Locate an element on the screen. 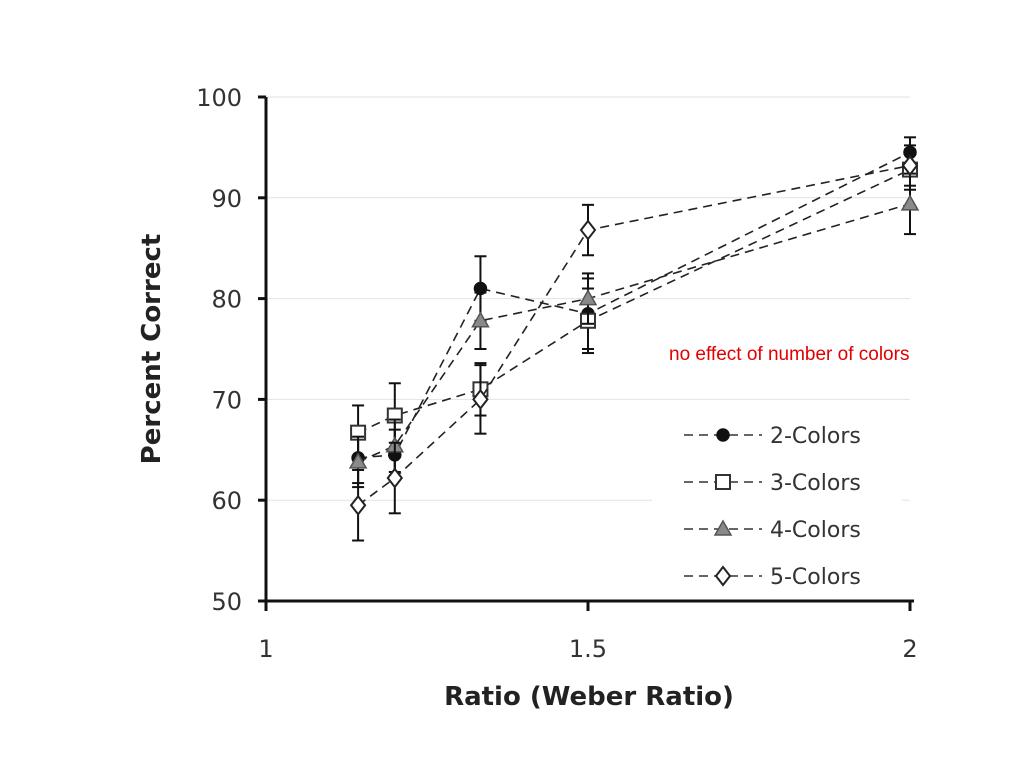 This screenshot has height=768, width=1024. legend-item: 4-Colors is located at coordinates (772, 530).